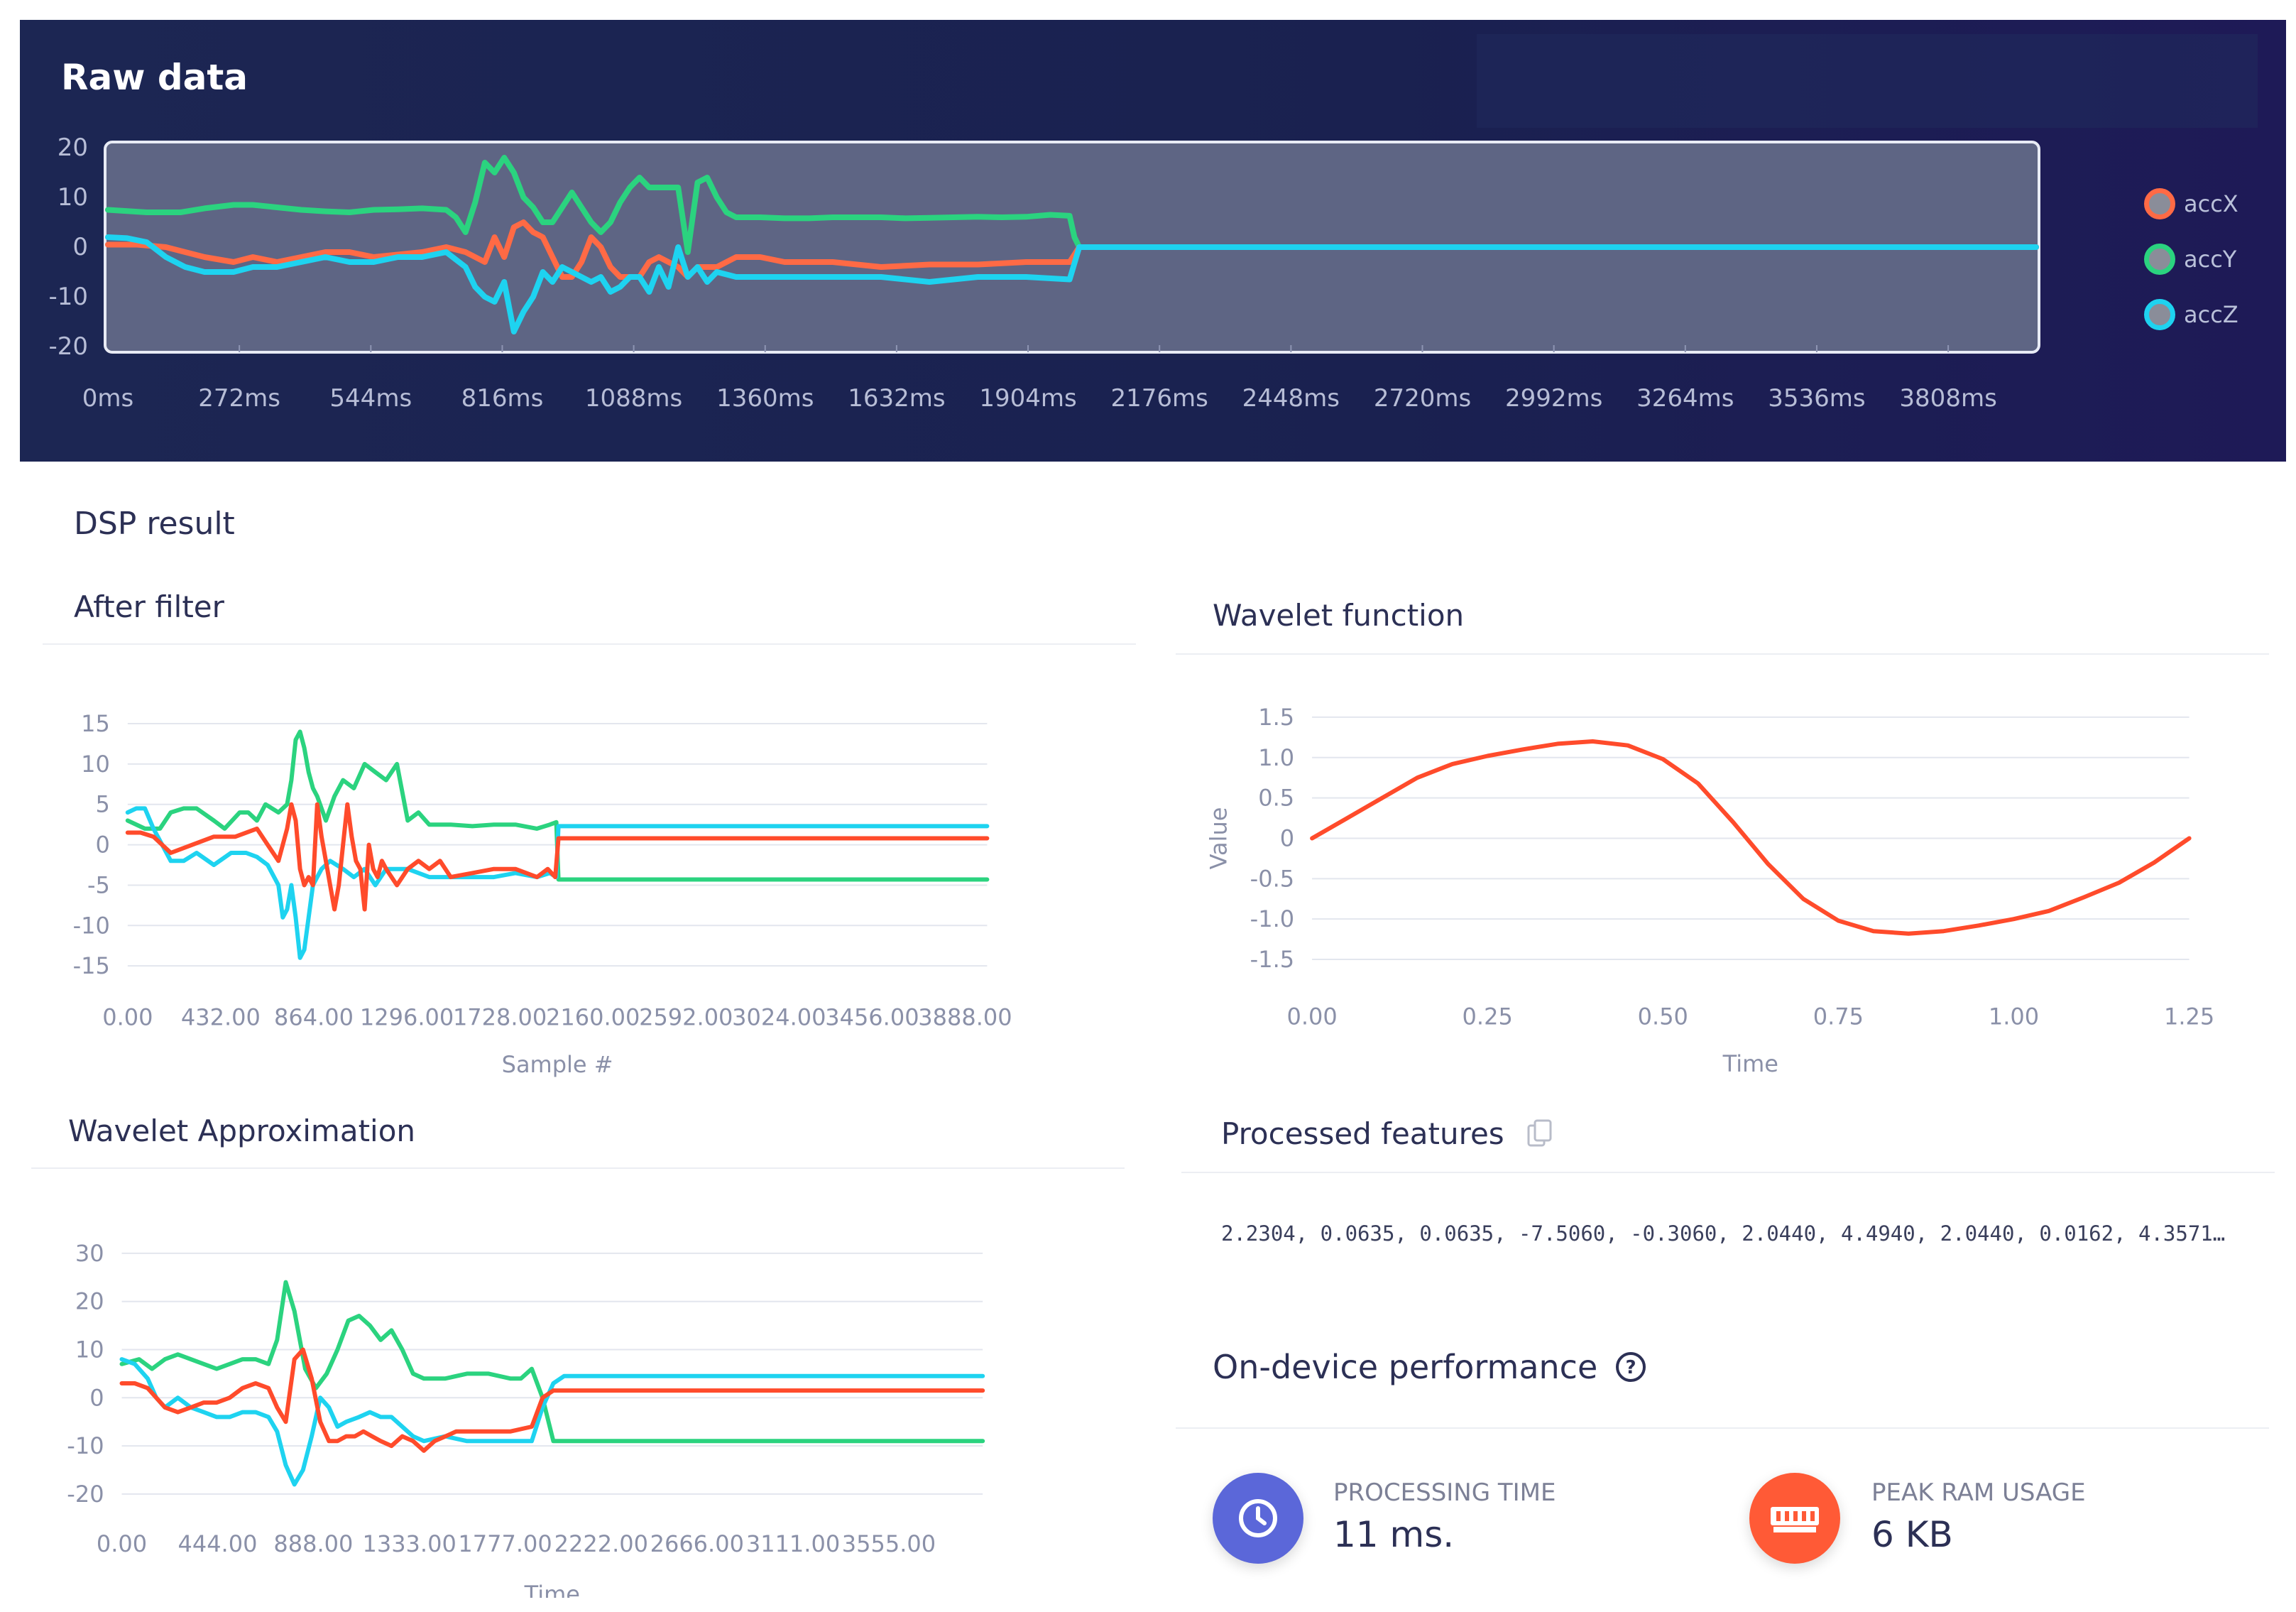 The image size is (2296, 1612). What do you see at coordinates (314, 1016) in the screenshot?
I see `x-tick-label: 864.00` at bounding box center [314, 1016].